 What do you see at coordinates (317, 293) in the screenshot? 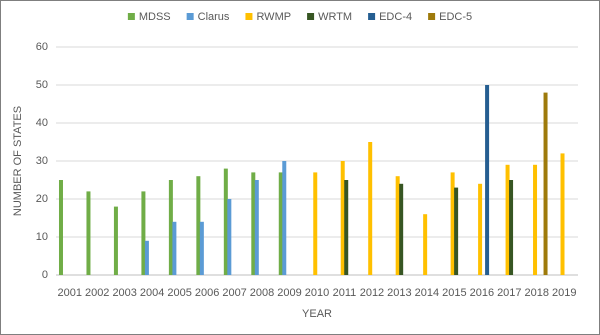
I see `x-tick-label: 2010` at bounding box center [317, 293].